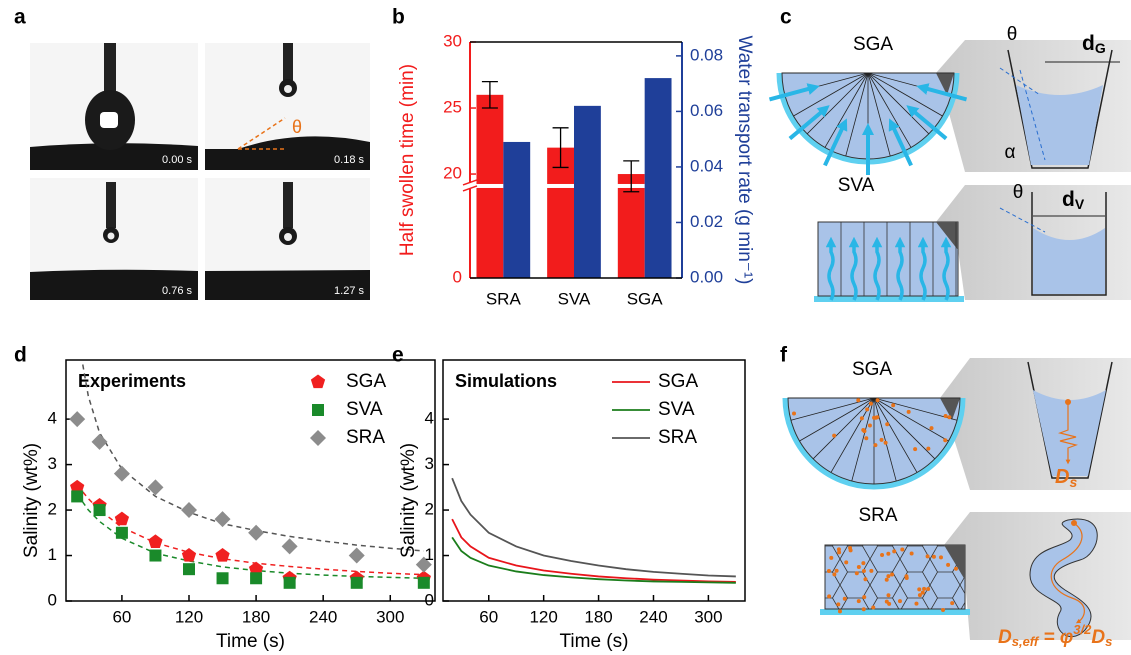  Describe the element at coordinates (323, 616) in the screenshot. I see `x-tick-label: 240` at that location.